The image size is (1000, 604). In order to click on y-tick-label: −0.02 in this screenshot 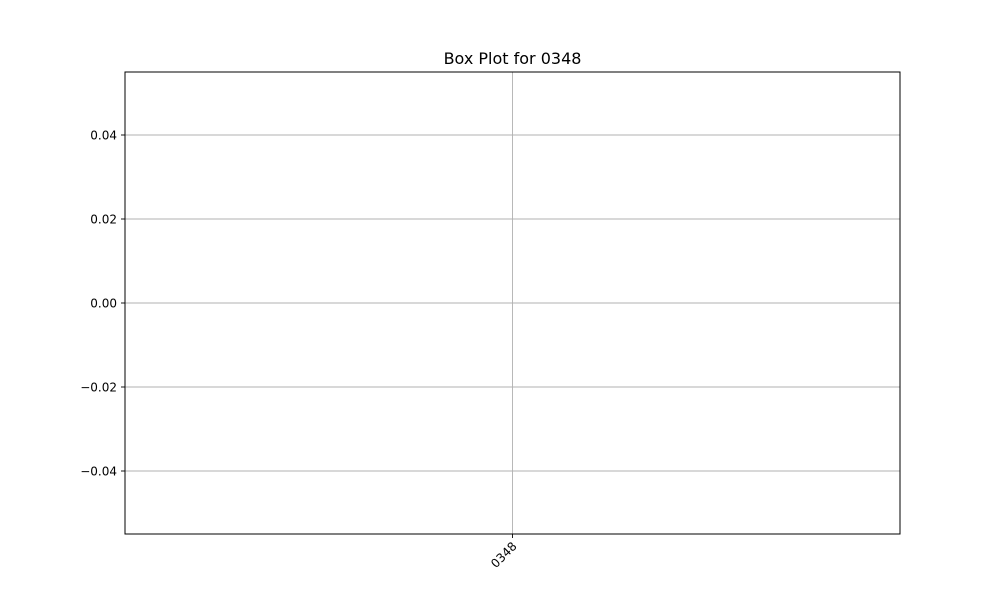, I will do `click(98, 388)`.